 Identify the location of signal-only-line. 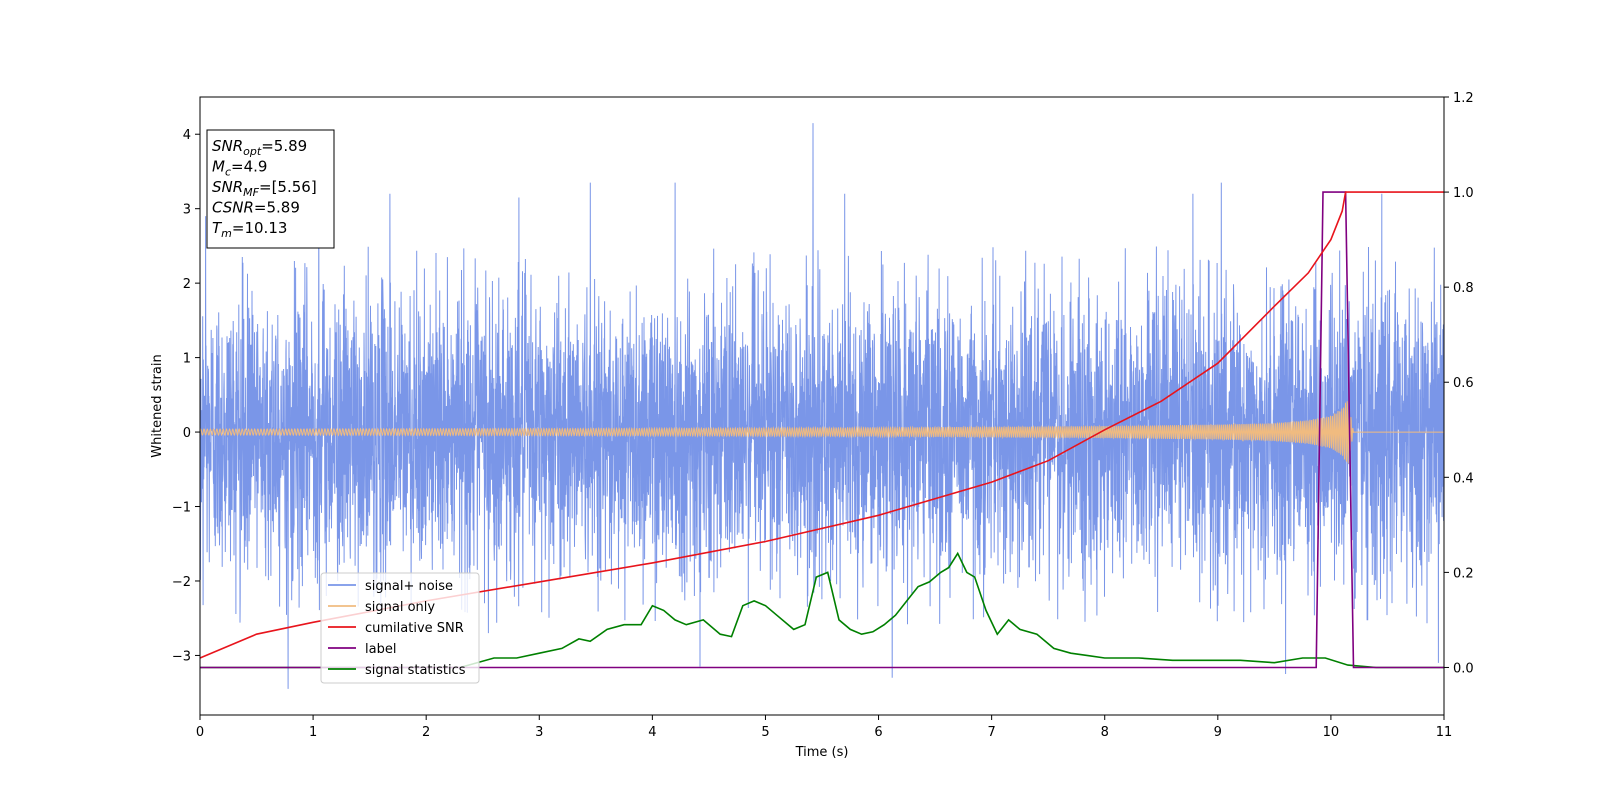
(822, 432).